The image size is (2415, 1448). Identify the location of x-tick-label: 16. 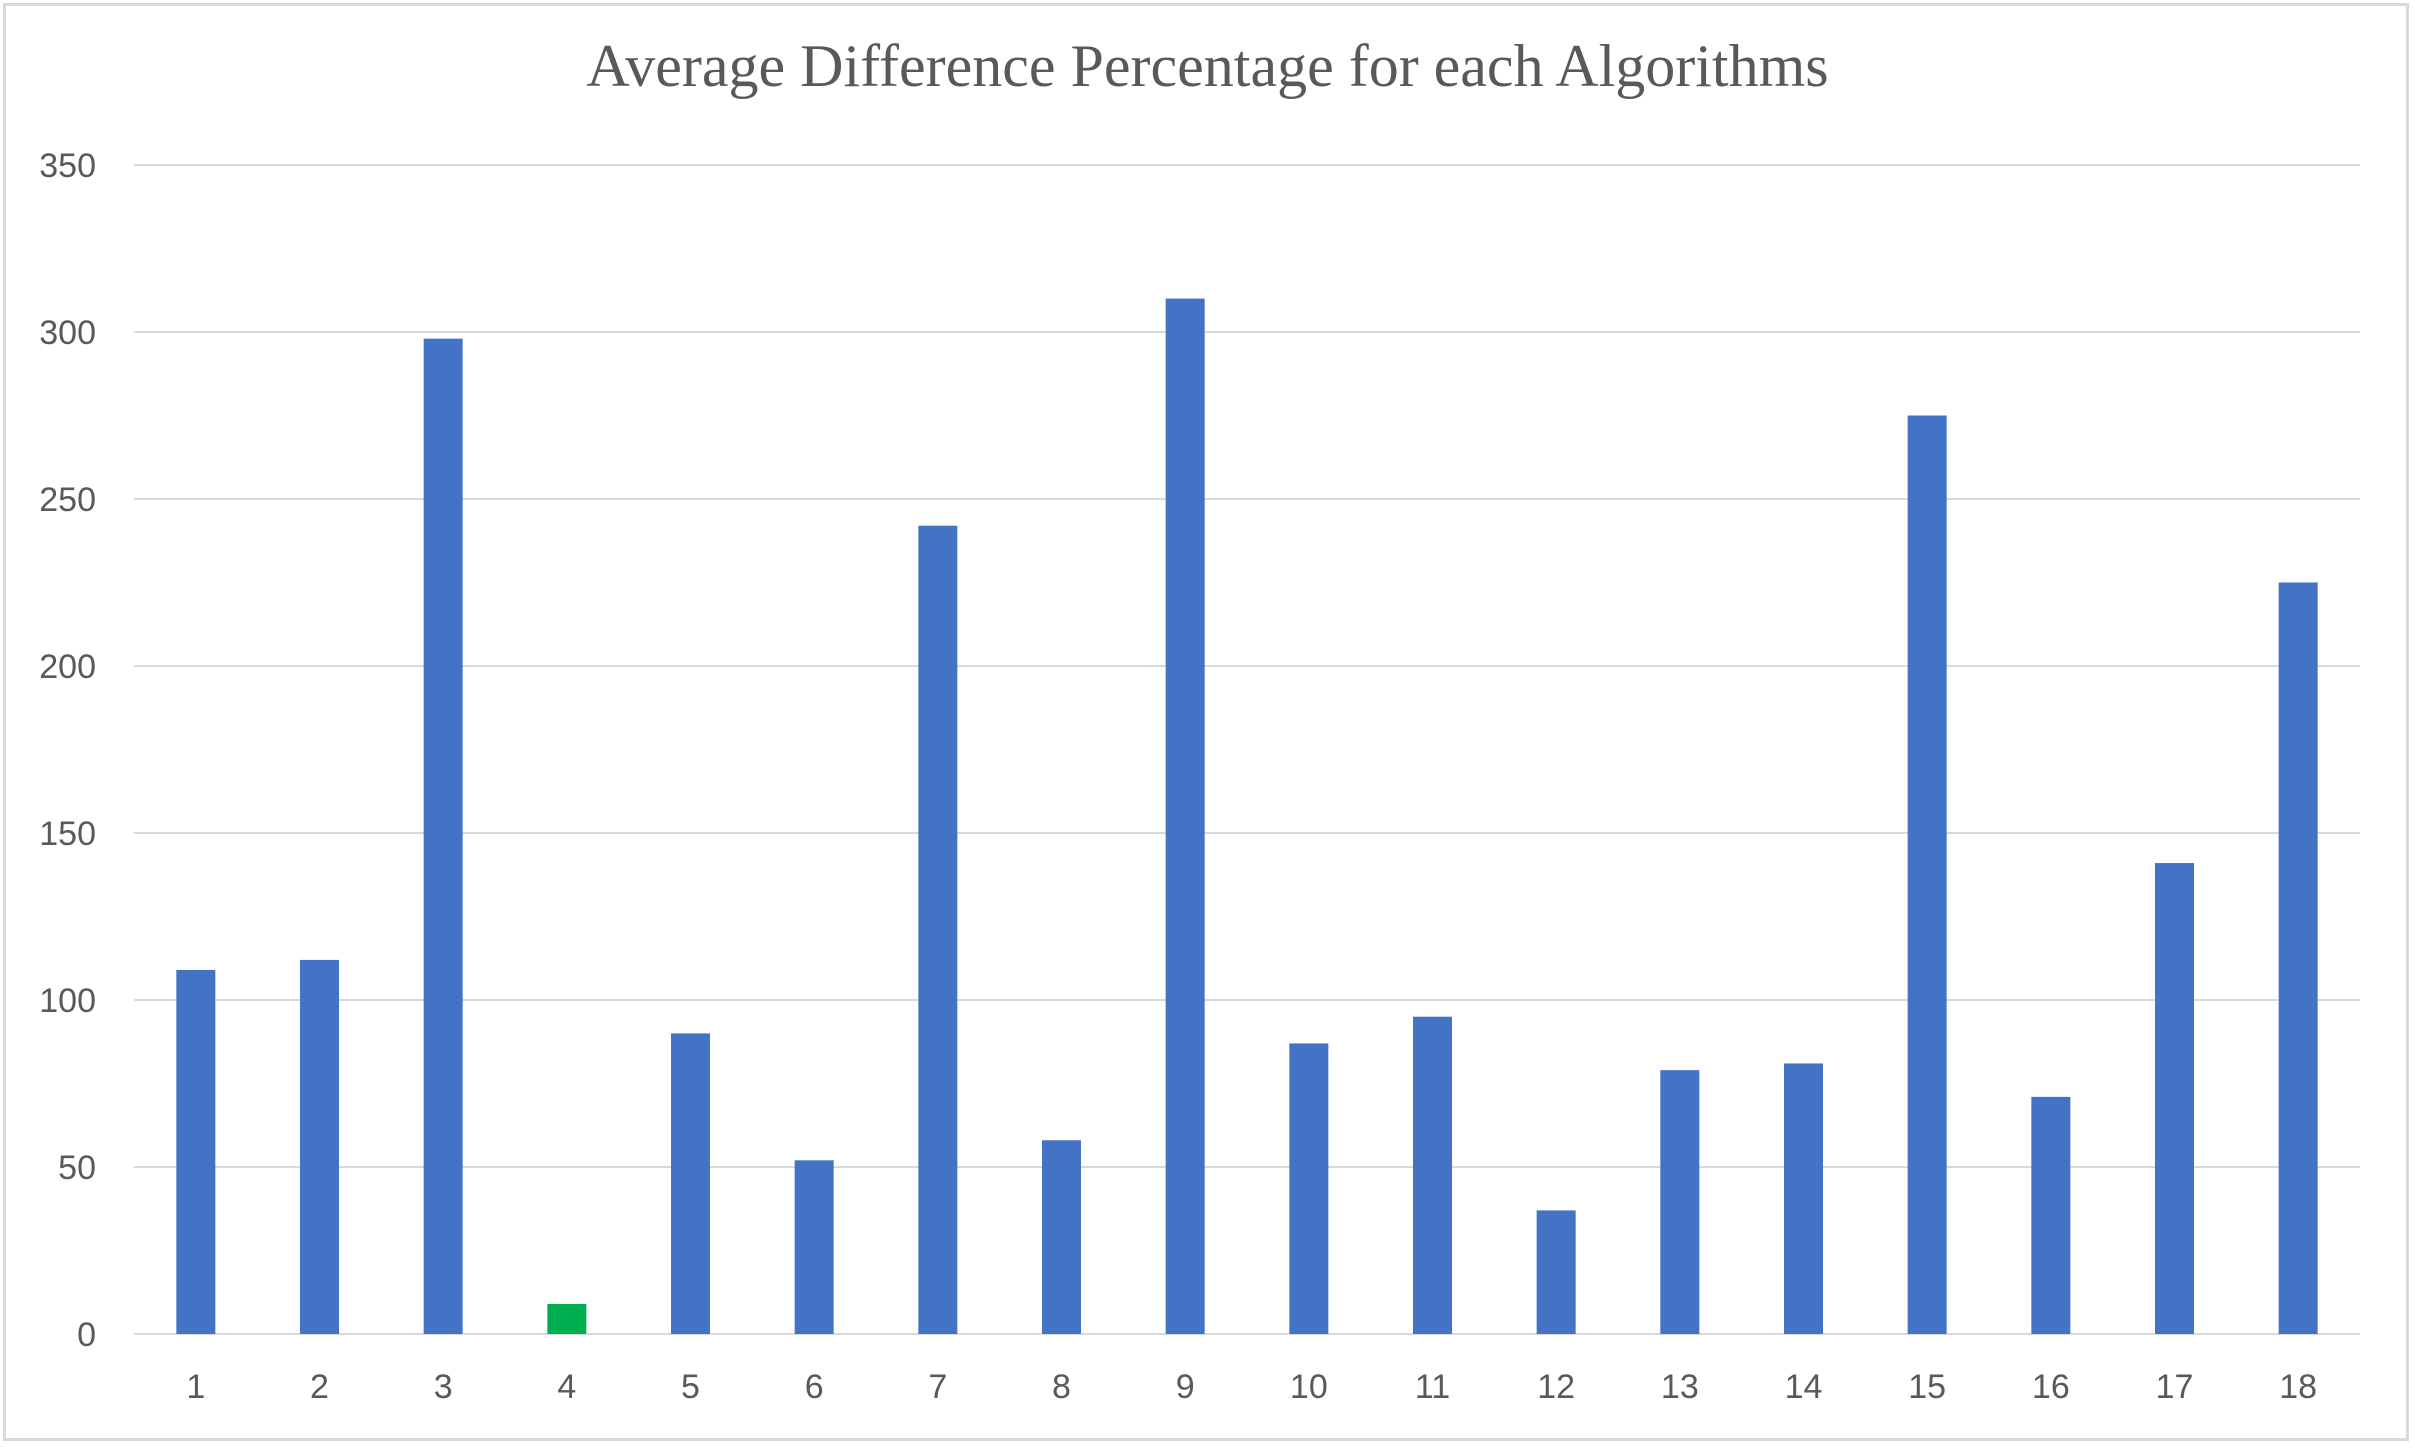
(2051, 1387).